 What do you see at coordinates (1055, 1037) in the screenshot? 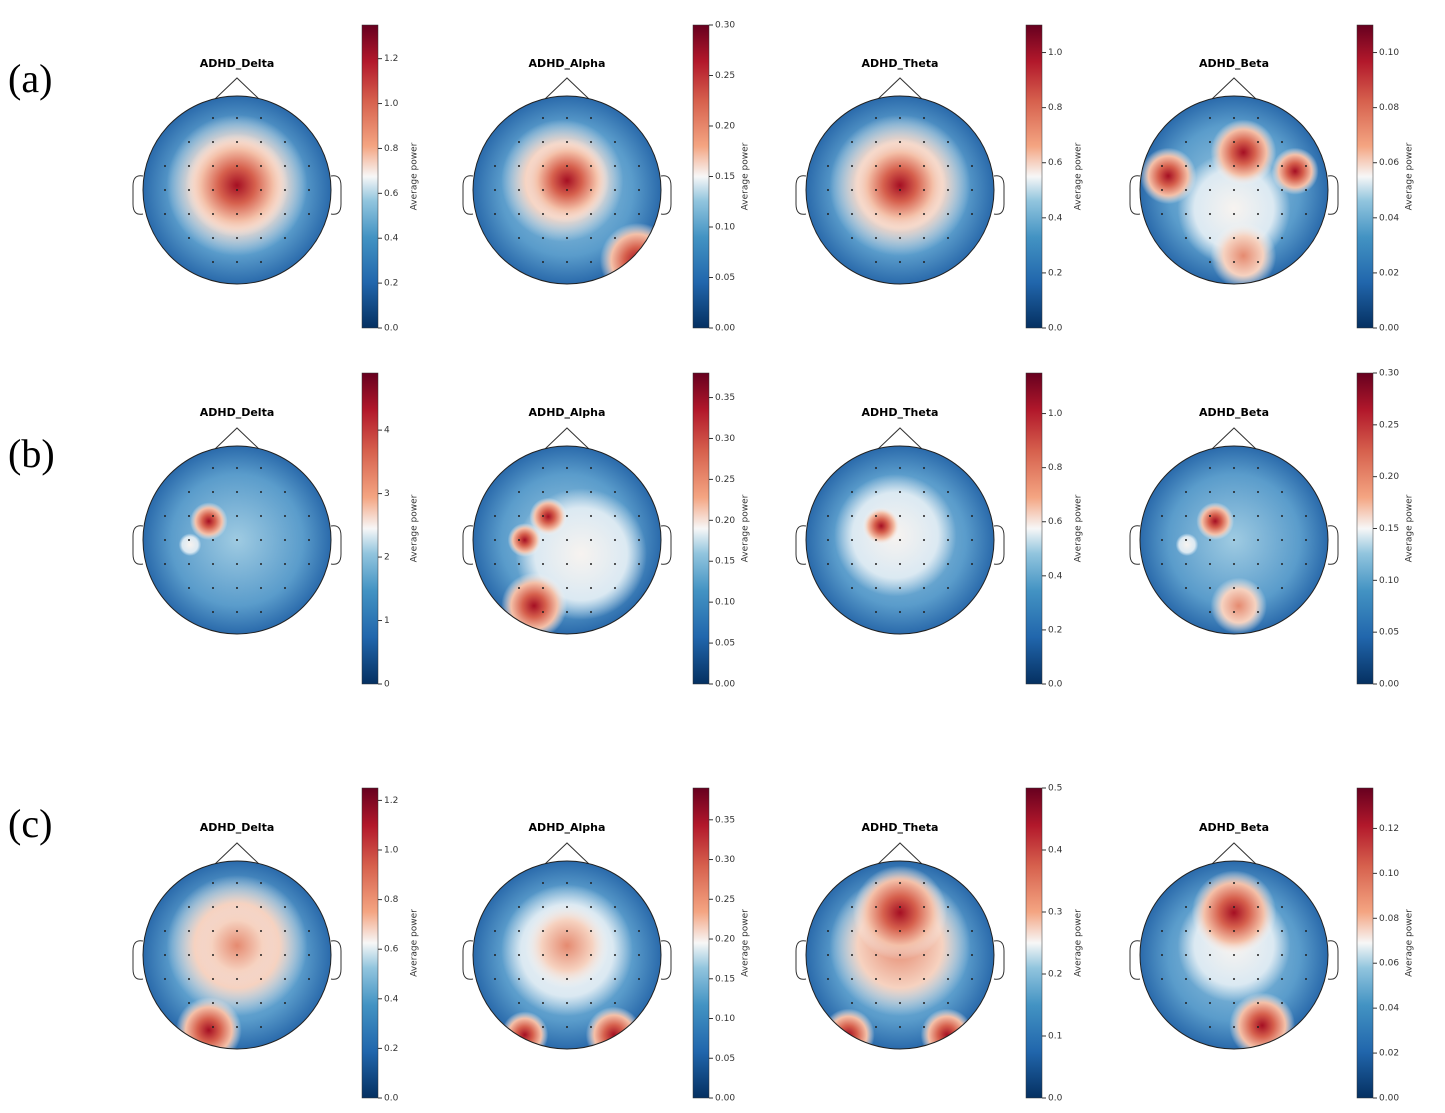
I see `tick-label: 0.1` at bounding box center [1055, 1037].